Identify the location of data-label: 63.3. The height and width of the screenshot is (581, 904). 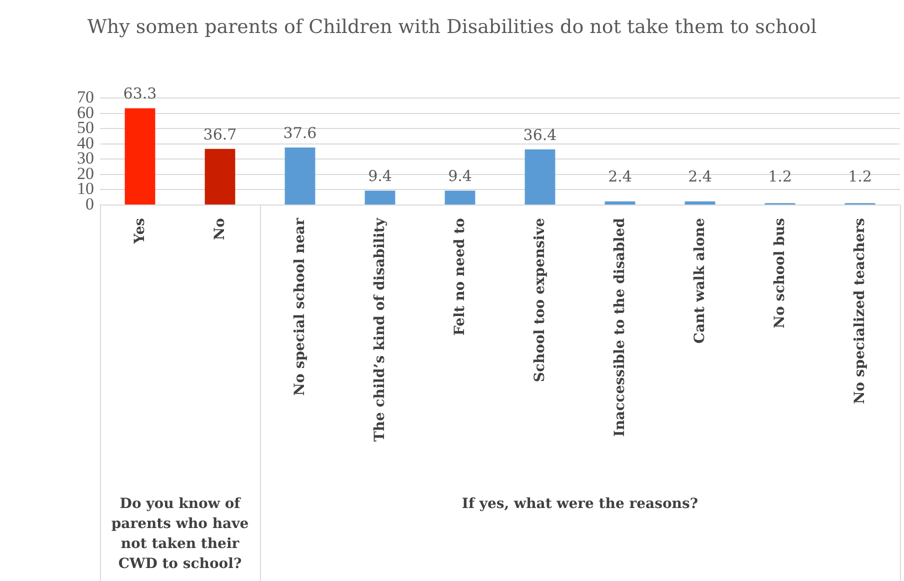
(140, 93).